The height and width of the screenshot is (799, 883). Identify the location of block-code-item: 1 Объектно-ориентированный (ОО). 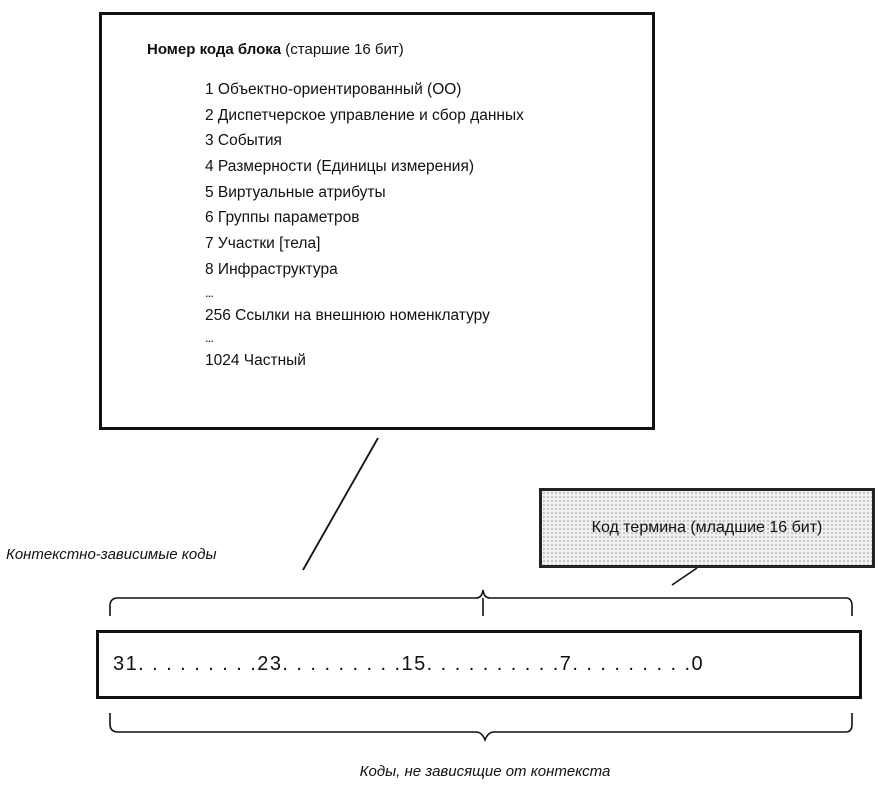
(333, 89).